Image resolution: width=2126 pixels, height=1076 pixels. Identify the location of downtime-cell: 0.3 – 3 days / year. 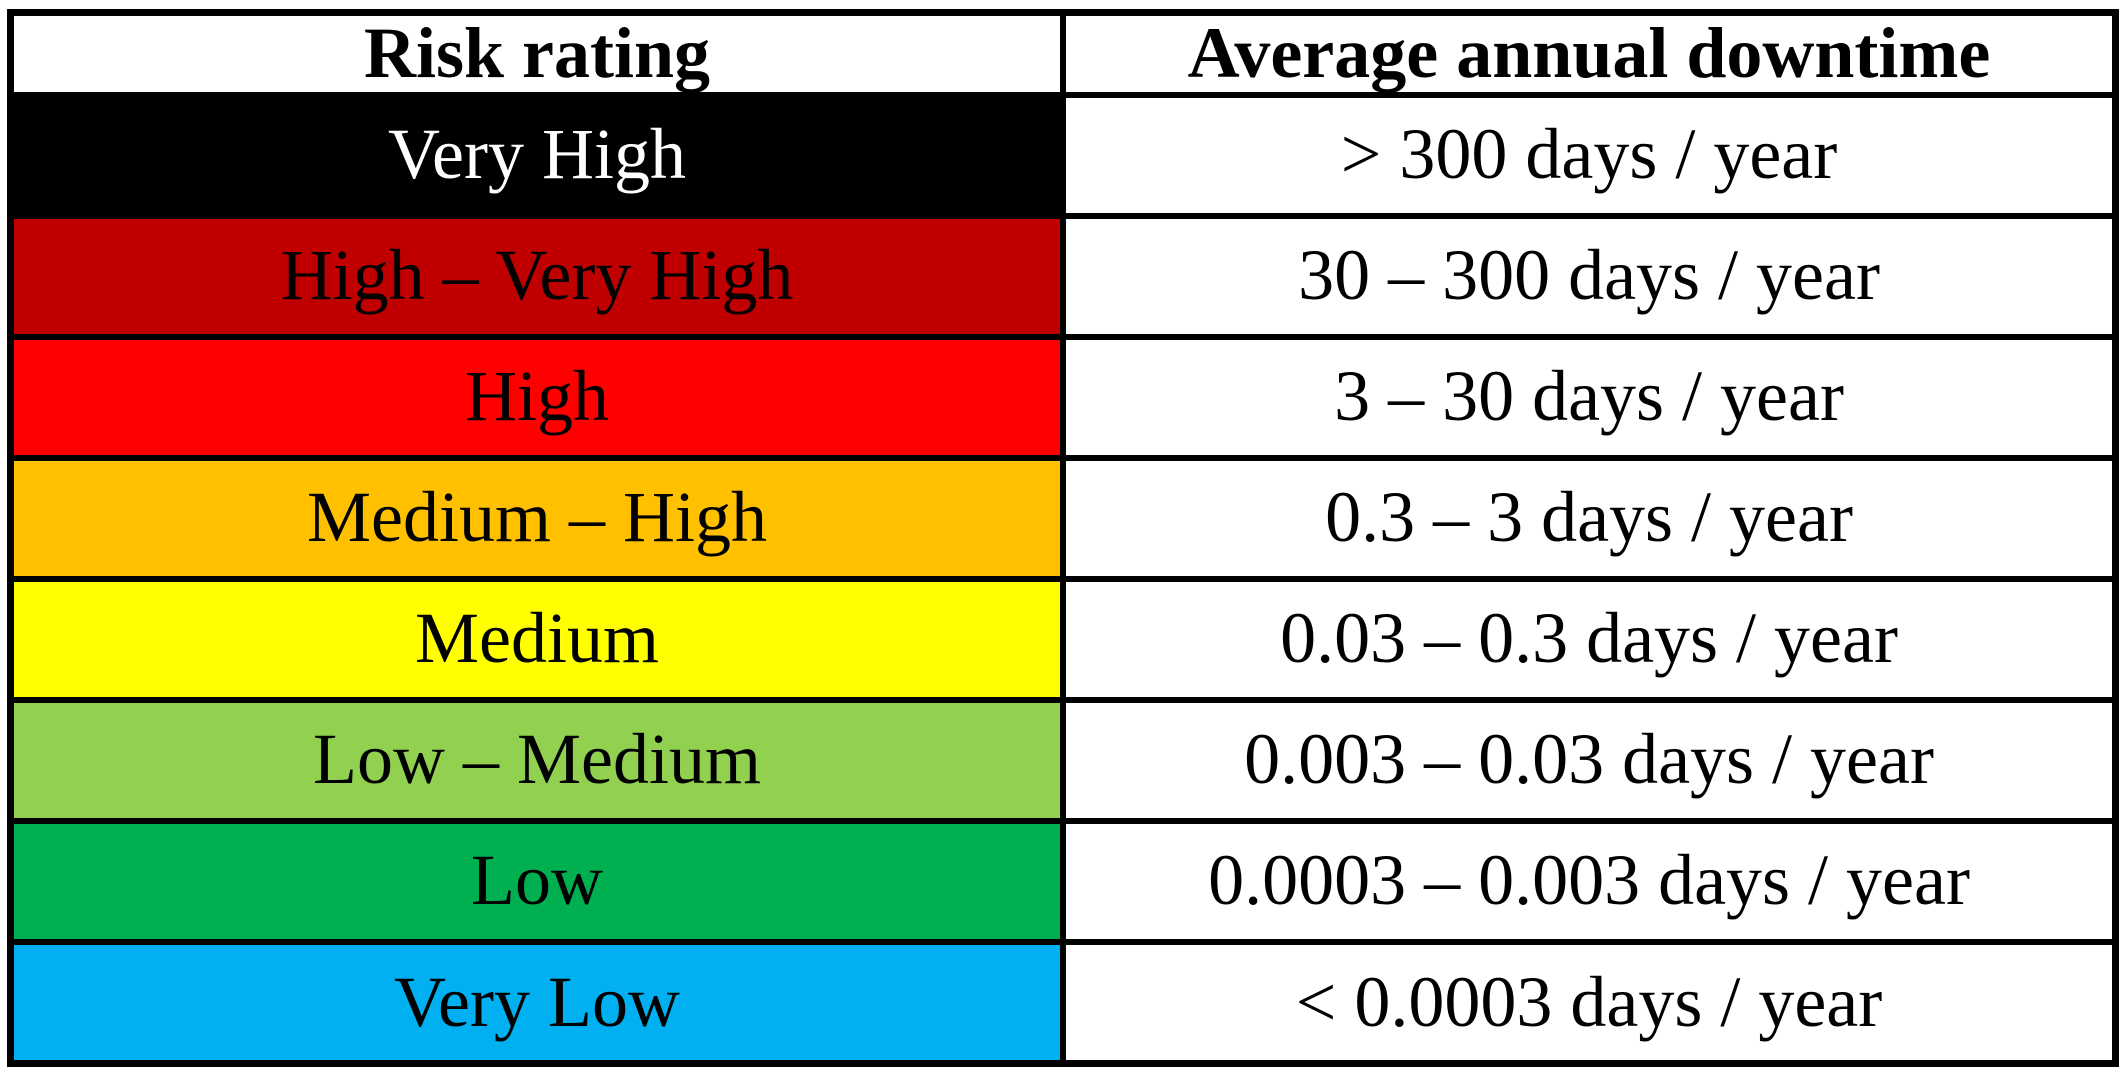
(1589, 518).